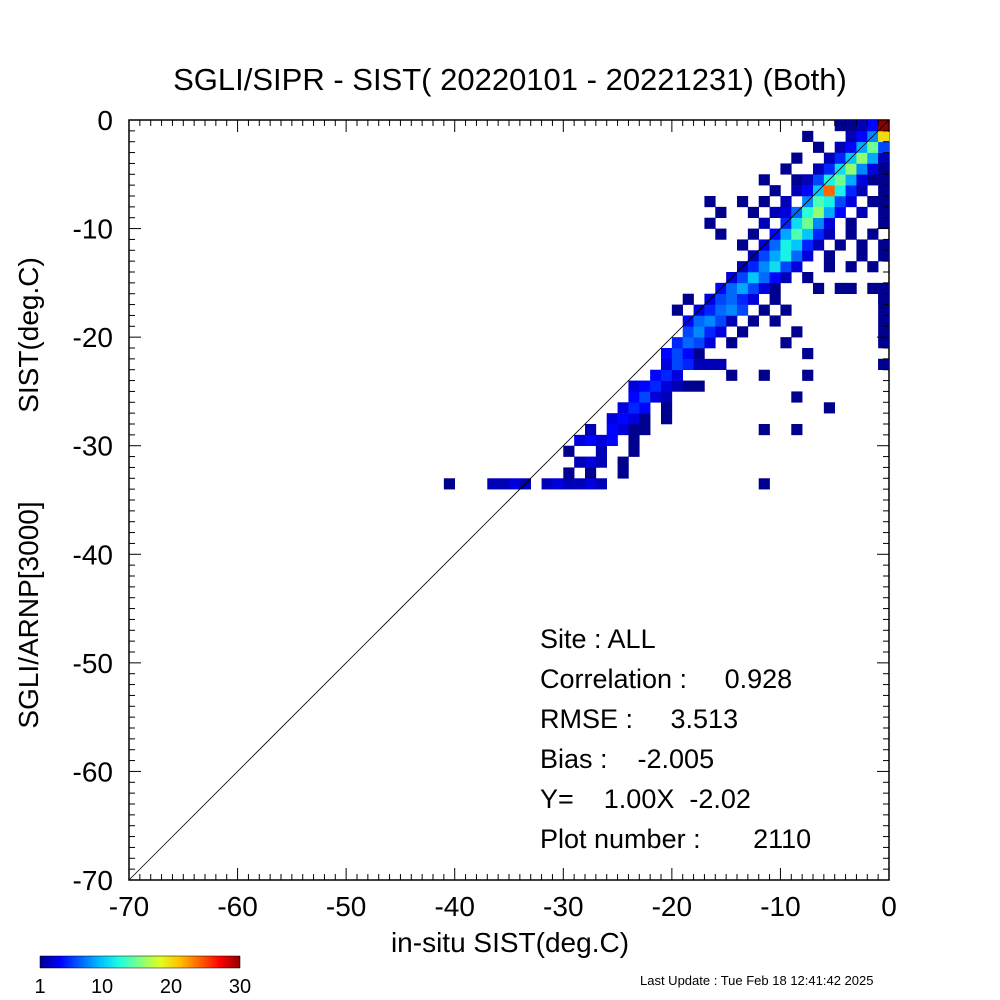 The height and width of the screenshot is (1000, 1000). Describe the element at coordinates (105, 120) in the screenshot. I see `y-tick-label: 0` at that location.